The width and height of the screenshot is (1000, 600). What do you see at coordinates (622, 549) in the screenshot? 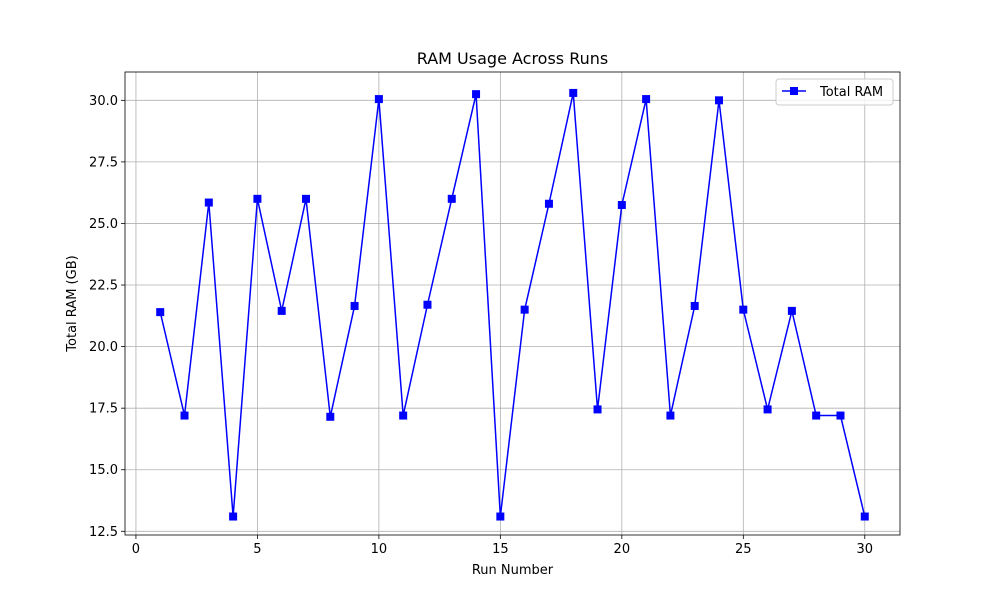
I see `x-tick-label: 20` at bounding box center [622, 549].